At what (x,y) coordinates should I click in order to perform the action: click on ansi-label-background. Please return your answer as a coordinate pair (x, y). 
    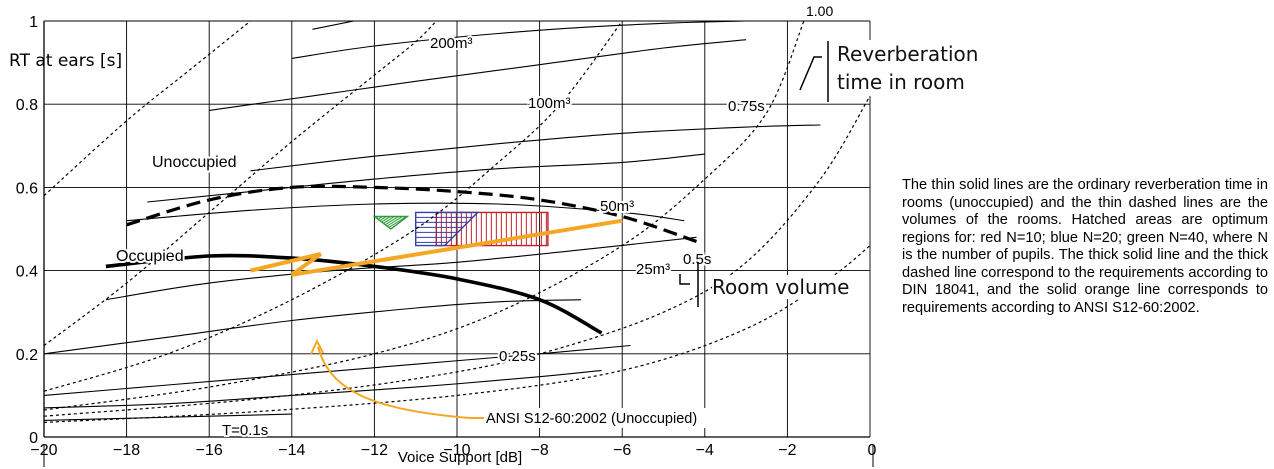
    Looking at the image, I should click on (629, 418).